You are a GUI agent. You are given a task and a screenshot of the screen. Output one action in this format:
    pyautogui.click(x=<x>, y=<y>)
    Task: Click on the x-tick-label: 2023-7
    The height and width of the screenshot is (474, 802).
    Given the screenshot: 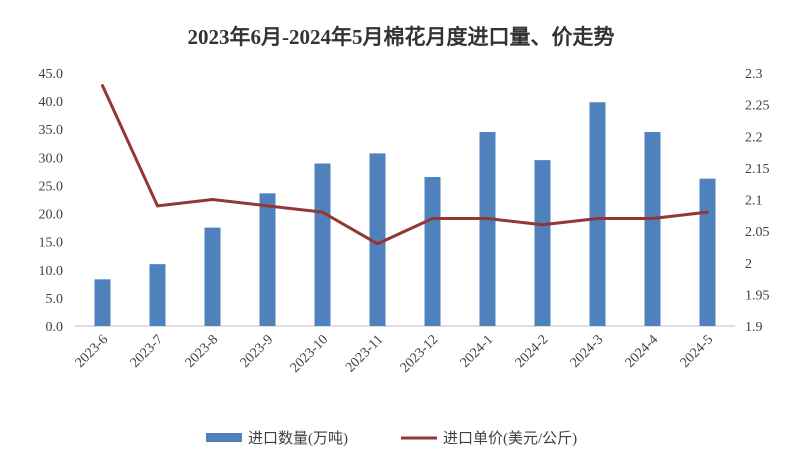 What is the action you would take?
    pyautogui.click(x=147, y=351)
    